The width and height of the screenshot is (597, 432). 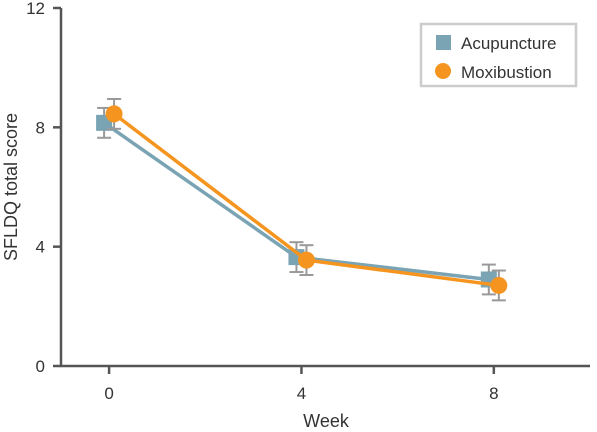 I want to click on legend-marker-moxibustion, so click(x=443, y=71).